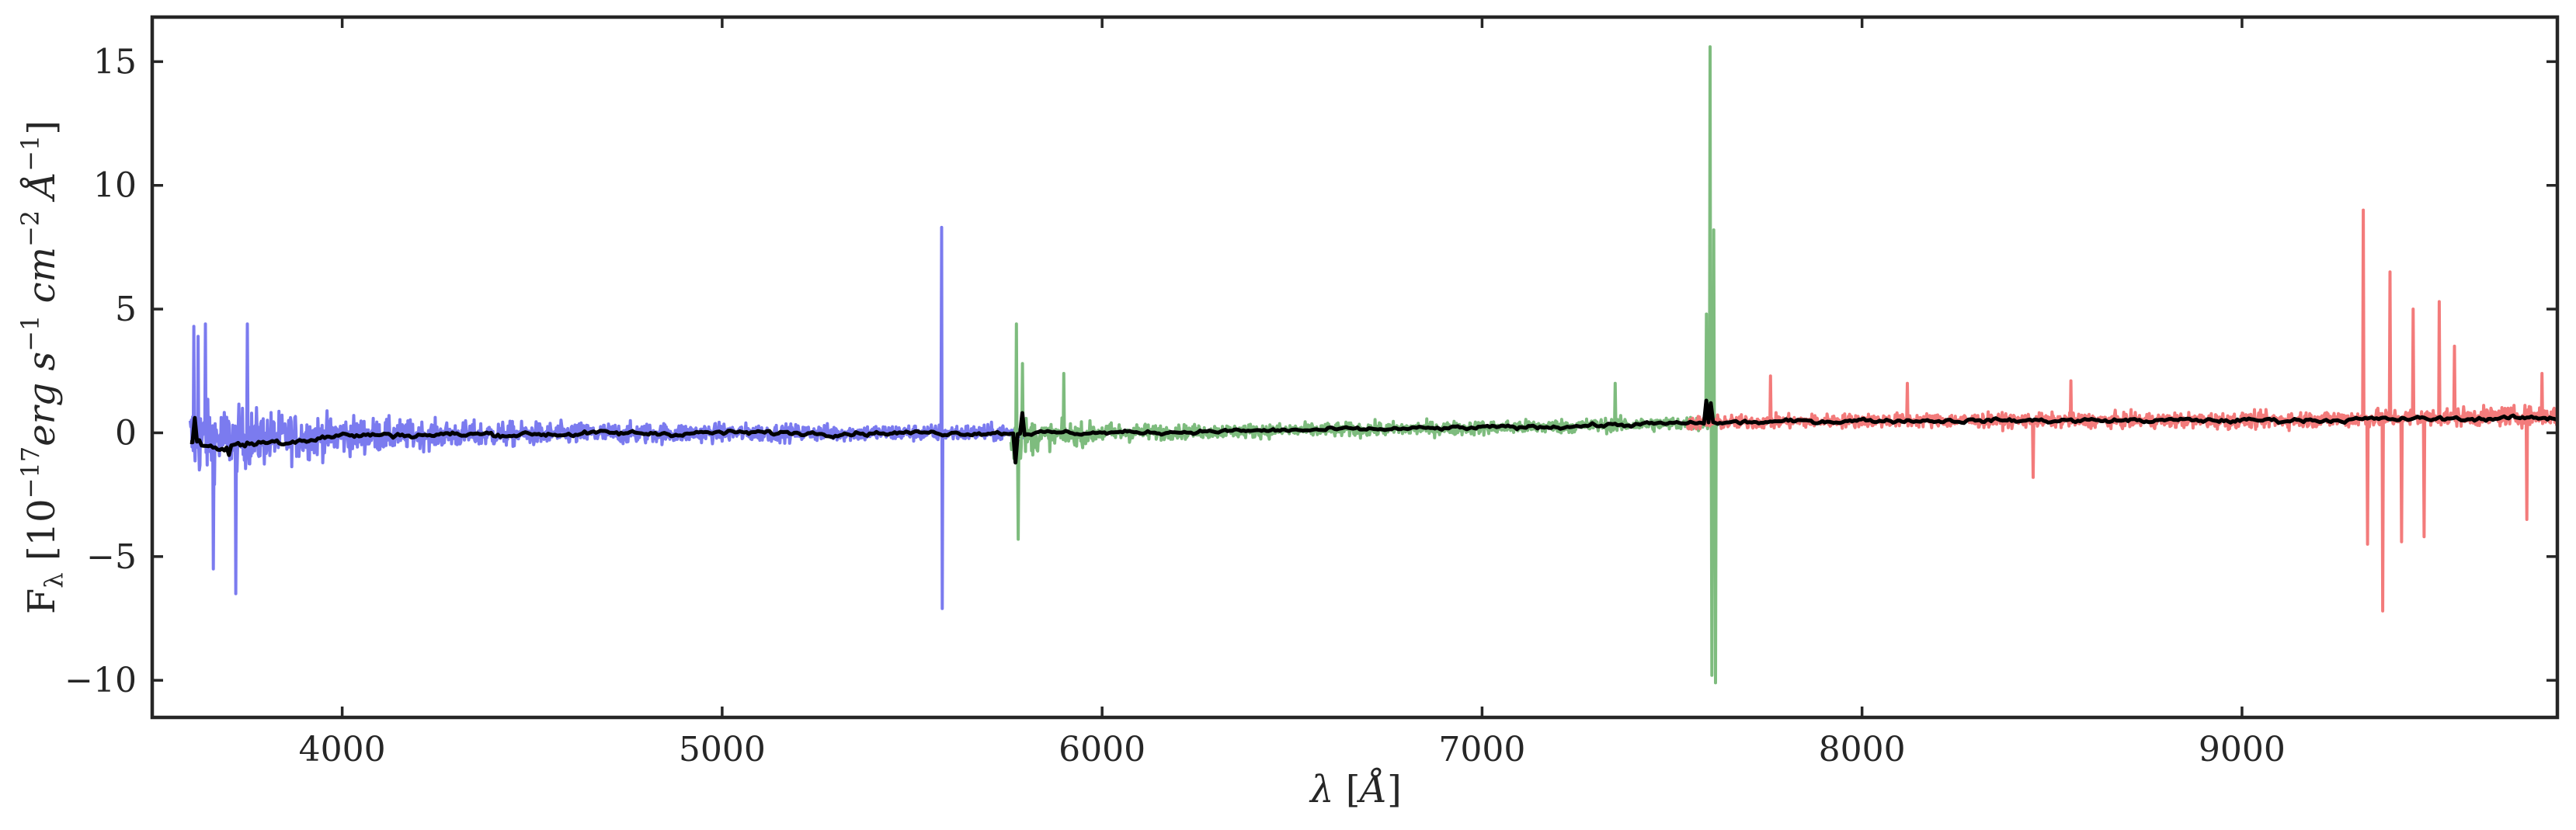 This screenshot has height=830, width=2576. I want to click on y-tick-label: 10, so click(115, 186).